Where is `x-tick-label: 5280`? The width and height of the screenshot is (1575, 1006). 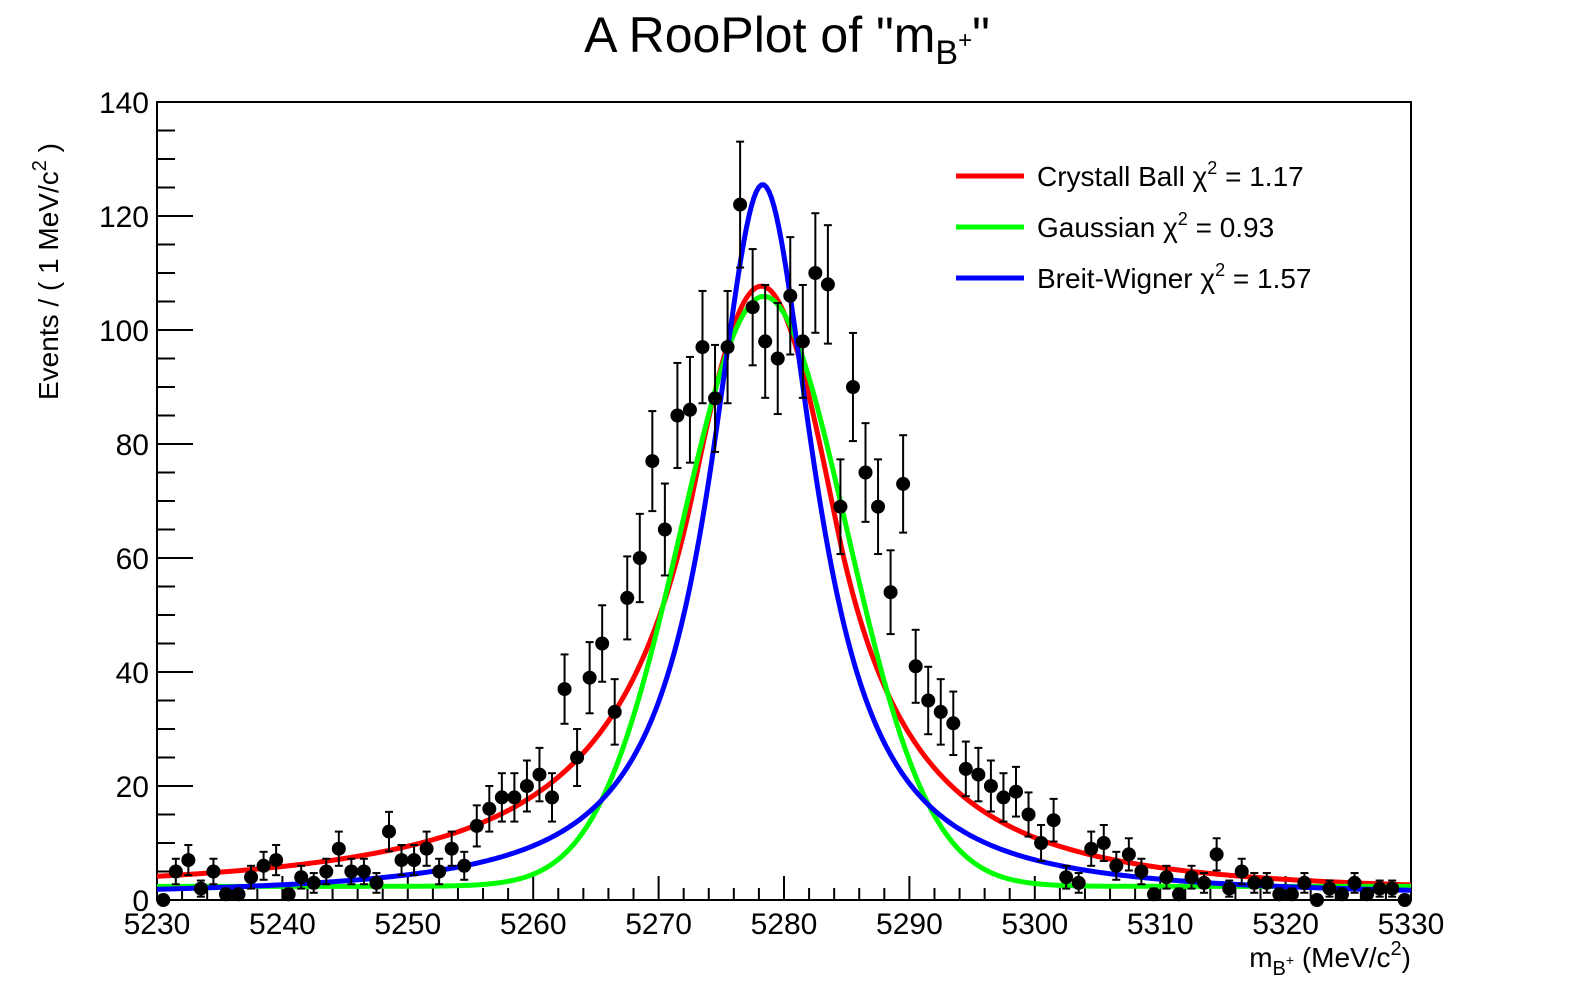 x-tick-label: 5280 is located at coordinates (784, 924).